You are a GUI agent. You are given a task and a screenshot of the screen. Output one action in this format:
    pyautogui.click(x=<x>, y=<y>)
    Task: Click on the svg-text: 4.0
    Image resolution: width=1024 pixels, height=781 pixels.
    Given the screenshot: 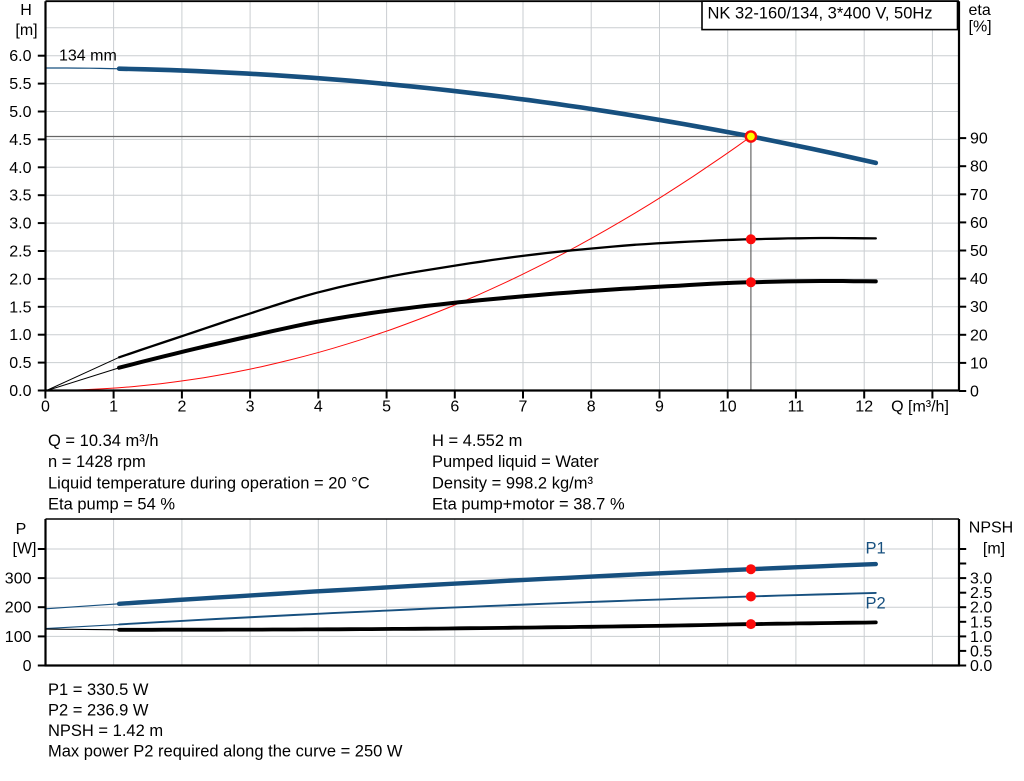 What is the action you would take?
    pyautogui.click(x=20, y=168)
    